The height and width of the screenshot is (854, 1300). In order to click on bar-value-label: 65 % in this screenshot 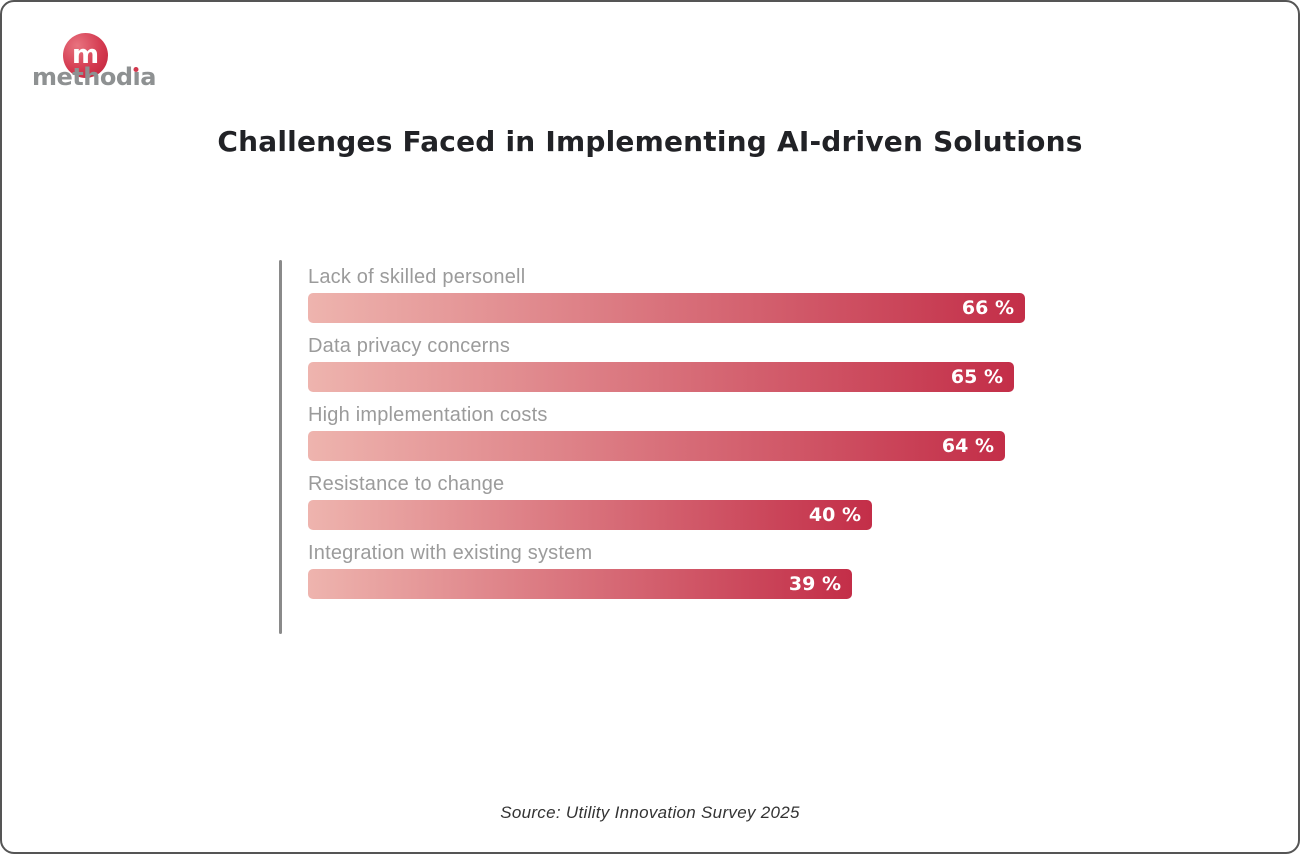, I will do `click(976, 377)`.